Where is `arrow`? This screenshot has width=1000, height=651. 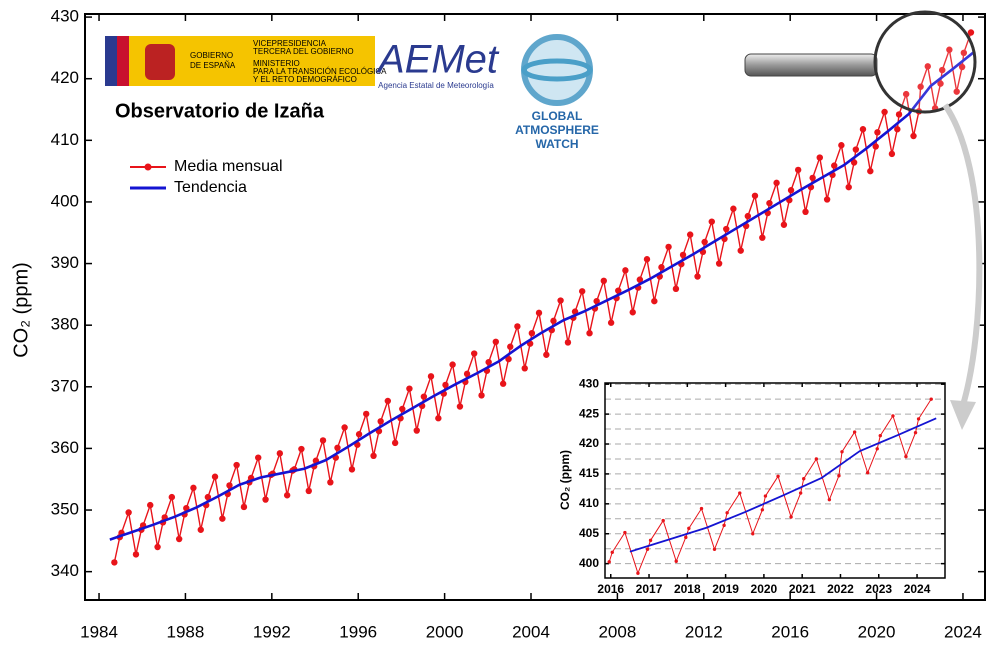 arrow is located at coordinates (962, 254).